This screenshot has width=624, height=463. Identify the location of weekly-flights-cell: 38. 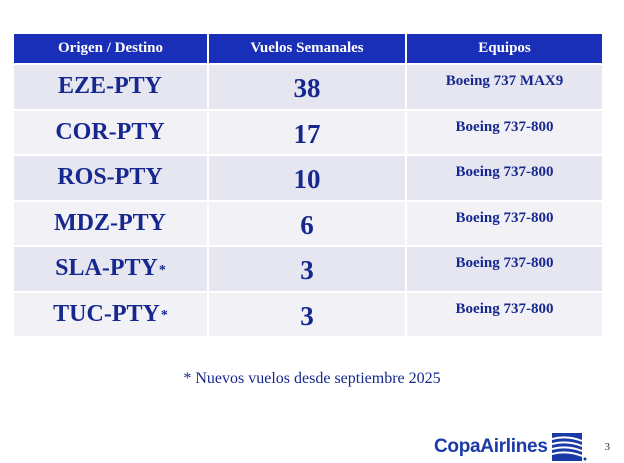
(308, 88).